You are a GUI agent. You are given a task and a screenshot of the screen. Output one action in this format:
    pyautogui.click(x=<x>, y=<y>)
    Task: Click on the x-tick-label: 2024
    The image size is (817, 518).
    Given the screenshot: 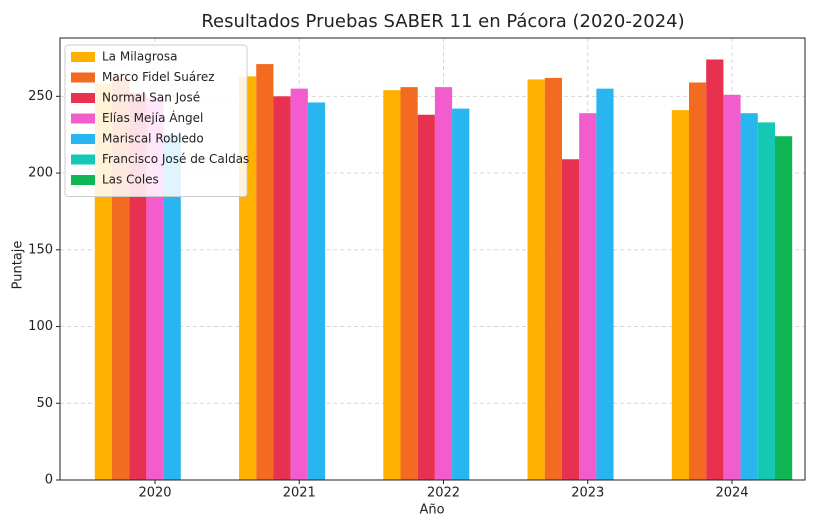 What is the action you would take?
    pyautogui.click(x=731, y=493)
    